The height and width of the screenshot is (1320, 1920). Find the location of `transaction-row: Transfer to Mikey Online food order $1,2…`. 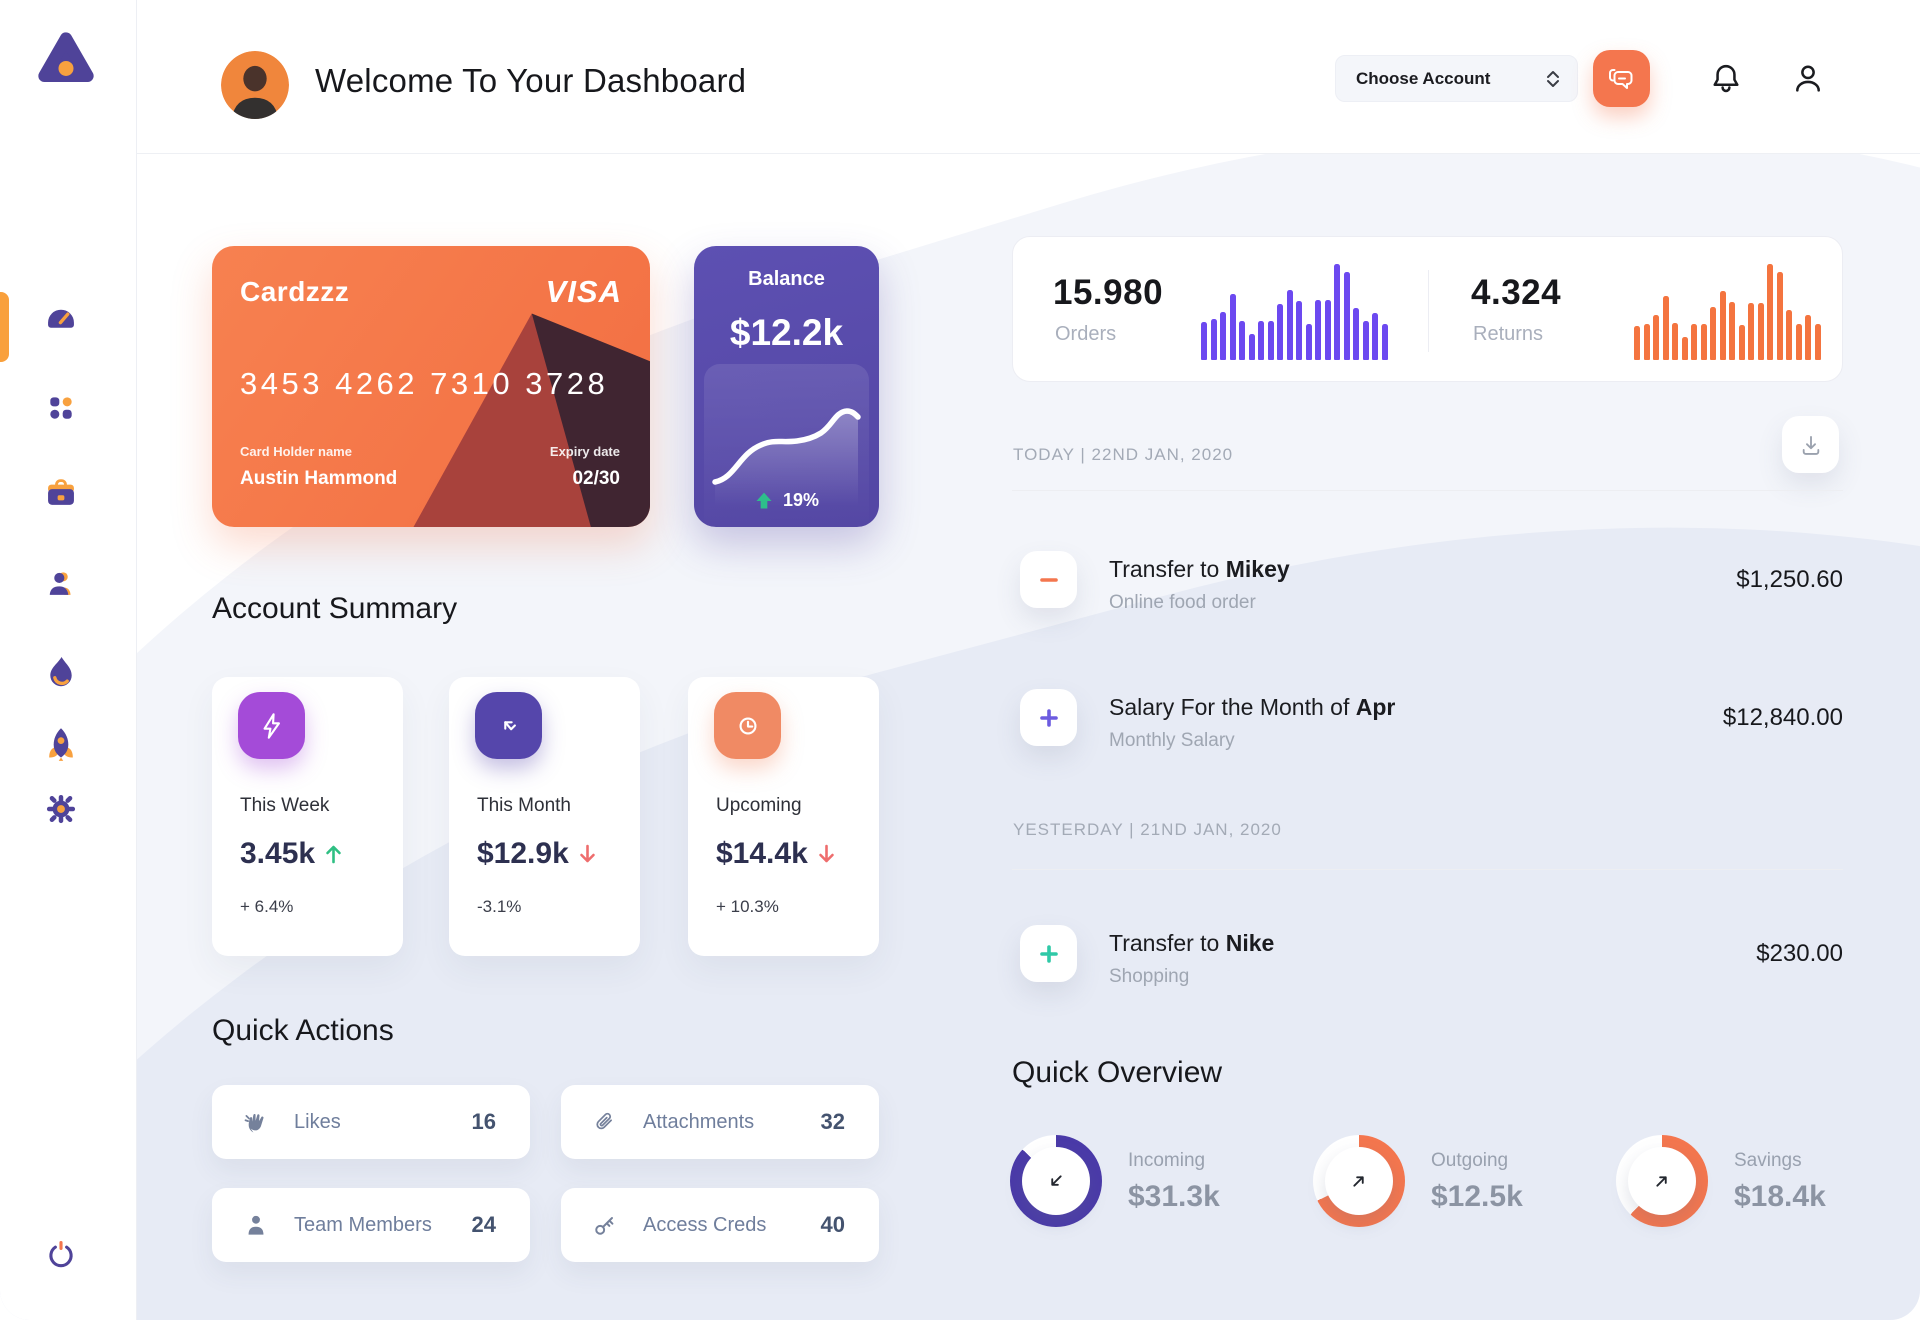

transaction-row: Transfer to Mikey Online food order $1,2… is located at coordinates (1427, 582).